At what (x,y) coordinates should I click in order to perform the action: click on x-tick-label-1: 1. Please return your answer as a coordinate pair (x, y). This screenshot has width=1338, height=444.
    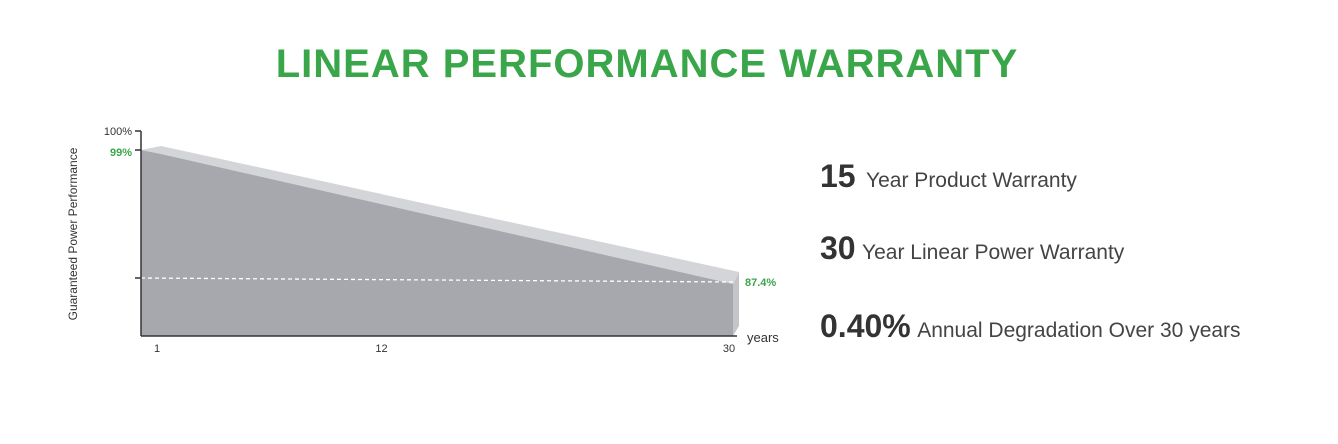
    Looking at the image, I should click on (157, 349).